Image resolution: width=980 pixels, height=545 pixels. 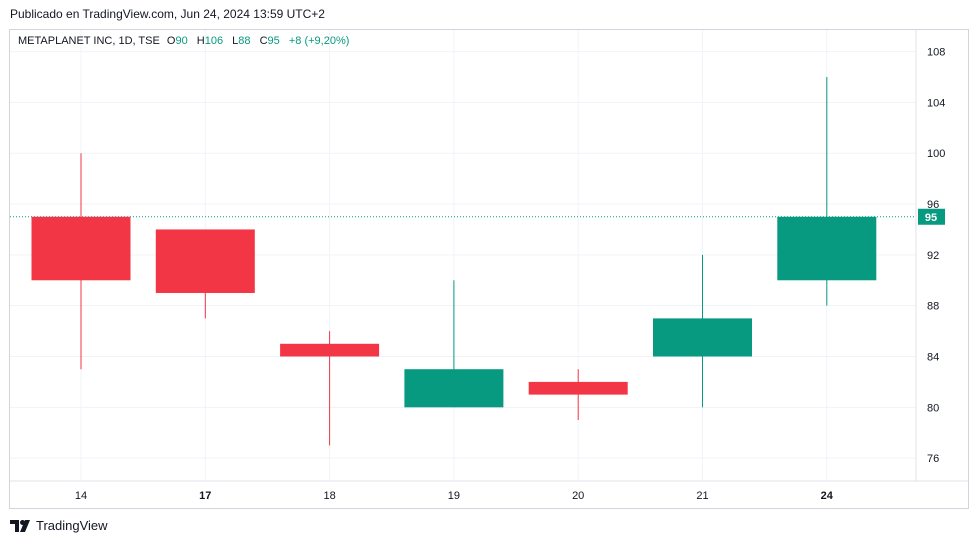 What do you see at coordinates (702, 496) in the screenshot?
I see `x-tick-label: 21` at bounding box center [702, 496].